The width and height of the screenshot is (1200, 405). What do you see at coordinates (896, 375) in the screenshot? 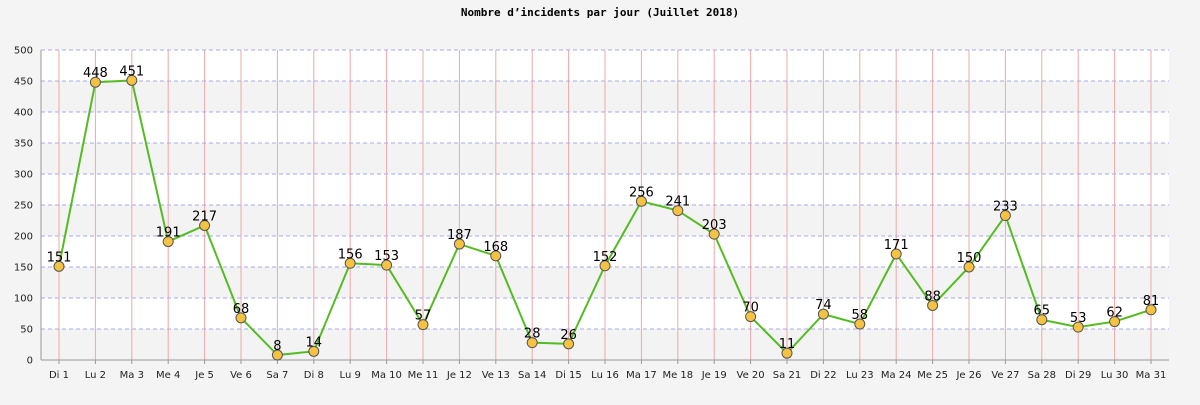
I see `x-tick-label: Ma 24` at bounding box center [896, 375].